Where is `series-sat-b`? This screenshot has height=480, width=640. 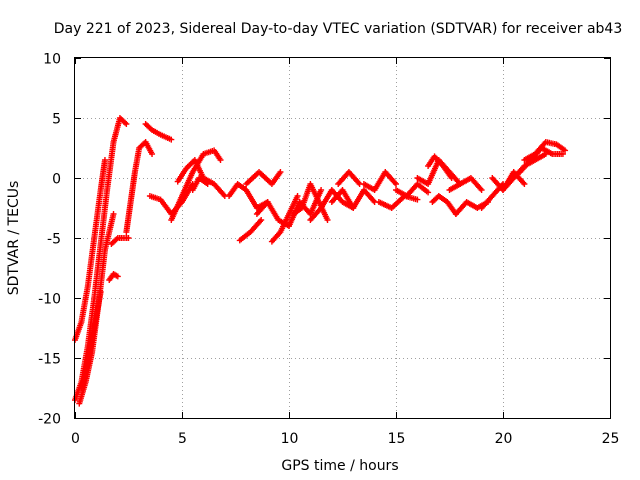
series-sat-b is located at coordinates (90, 250).